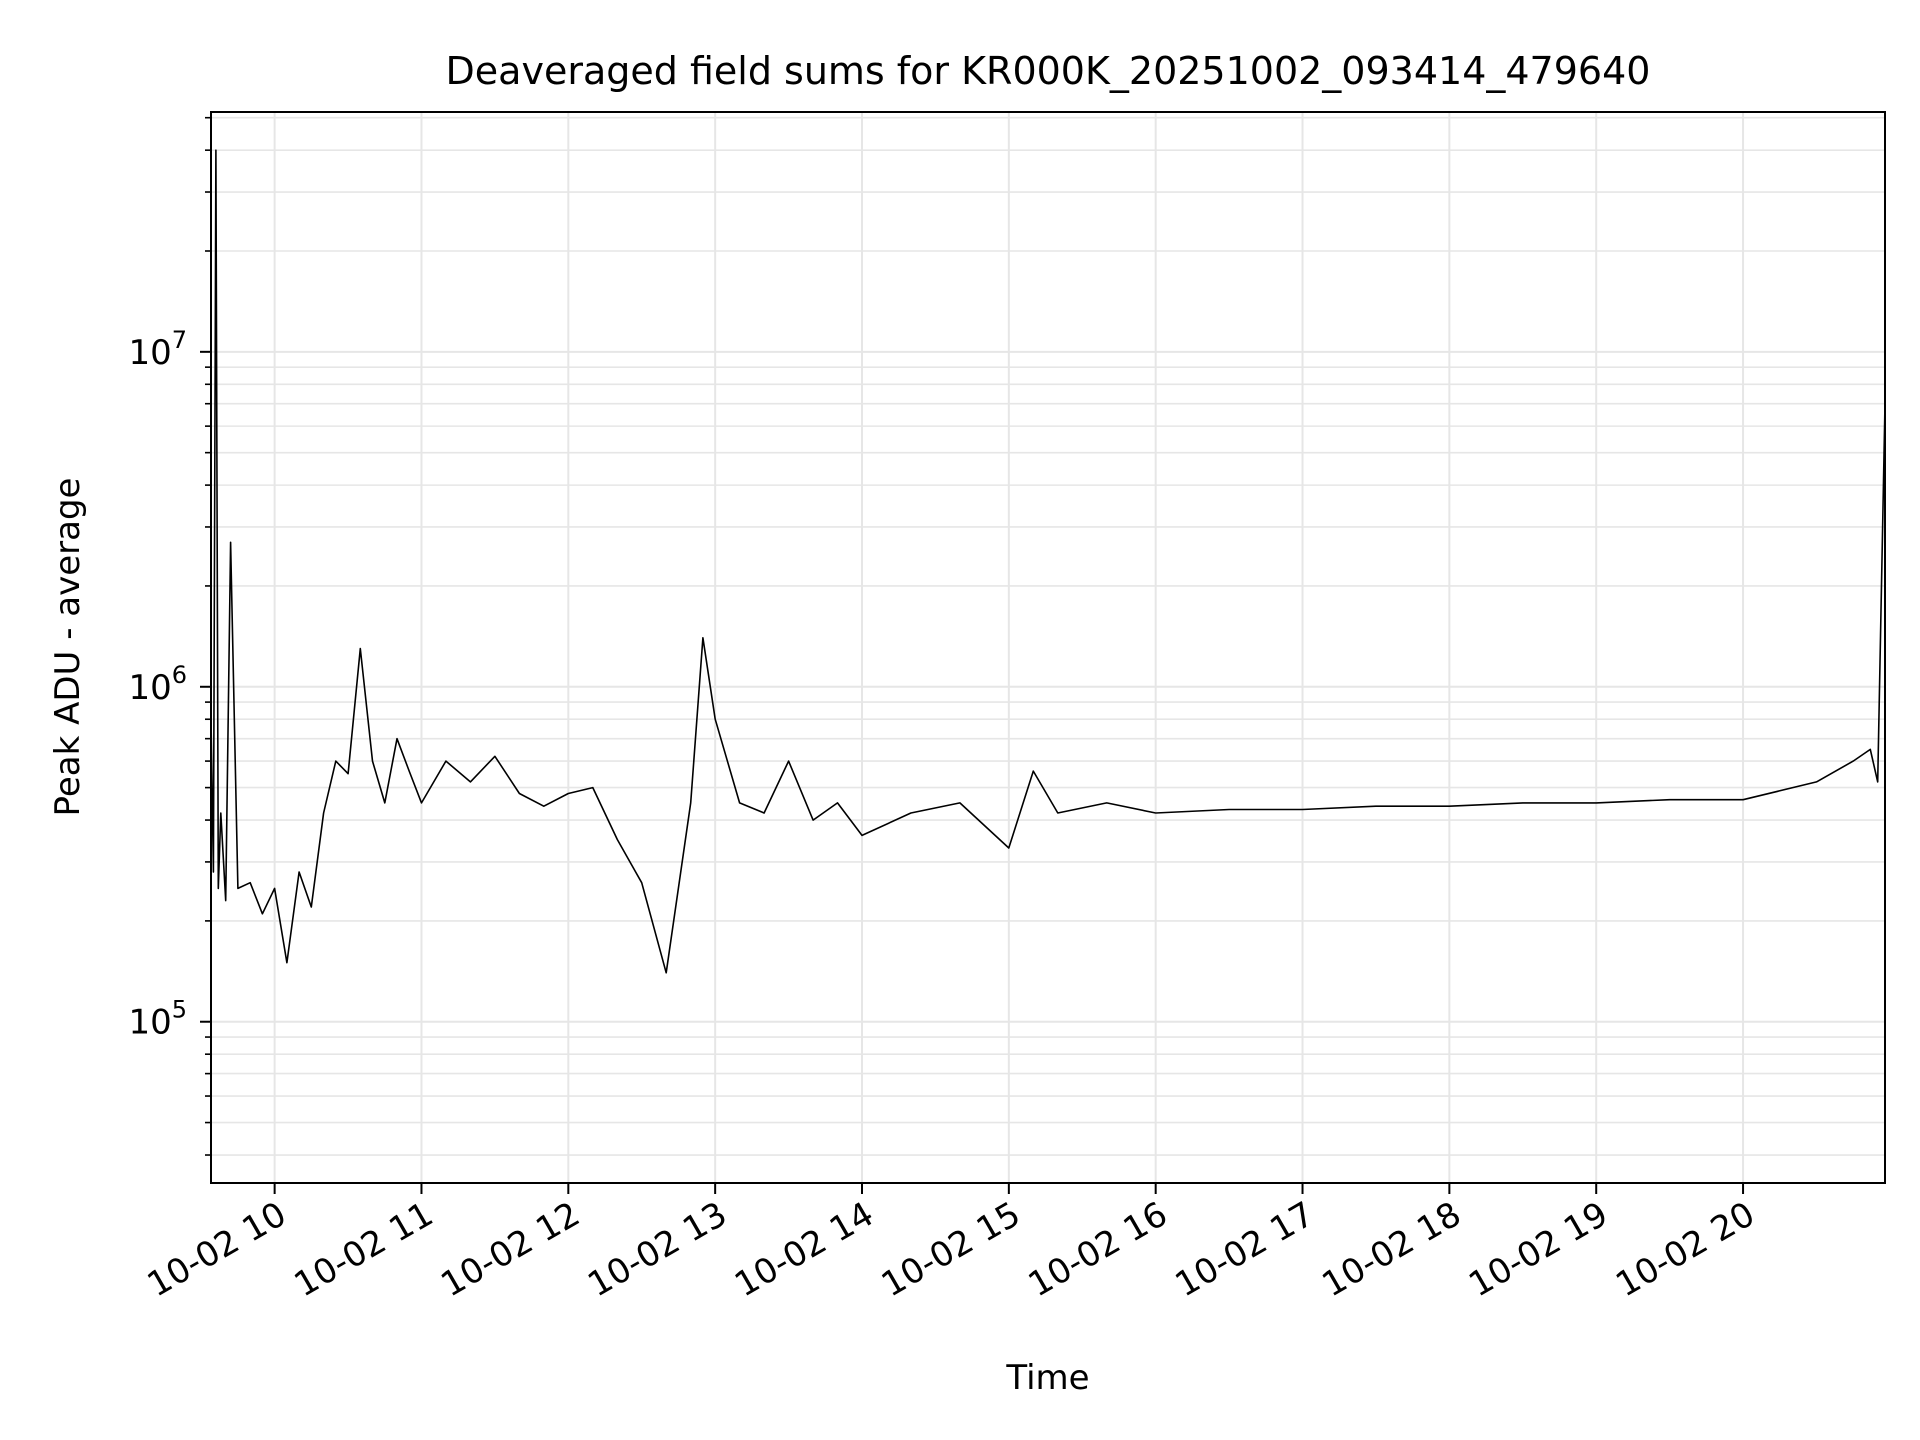  What do you see at coordinates (68, 647) in the screenshot?
I see `y-axis-label: Peak ADU - average` at bounding box center [68, 647].